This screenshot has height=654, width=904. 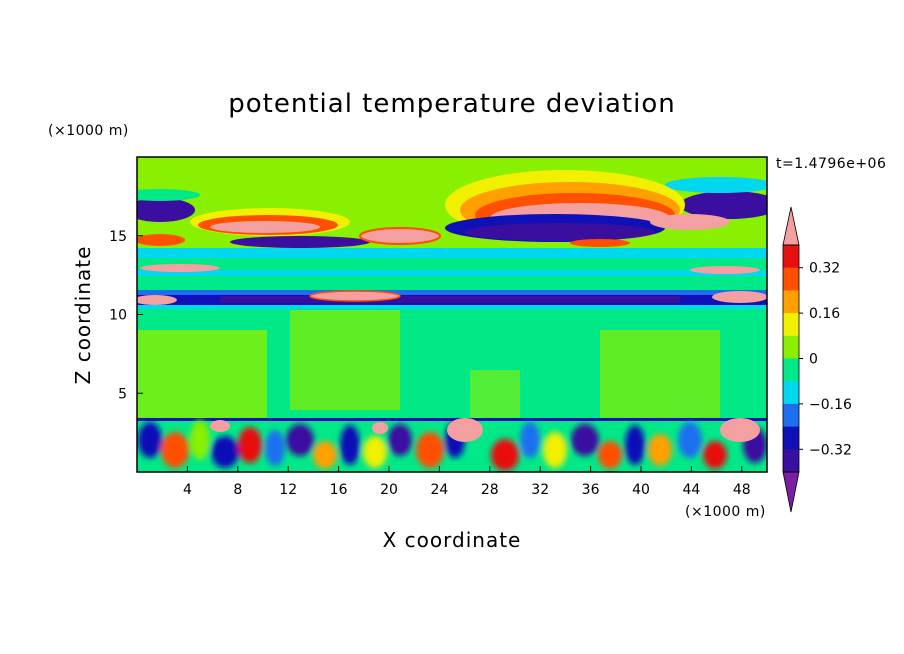 What do you see at coordinates (831, 164) in the screenshot?
I see `time-label: t=1.4796e+06` at bounding box center [831, 164].